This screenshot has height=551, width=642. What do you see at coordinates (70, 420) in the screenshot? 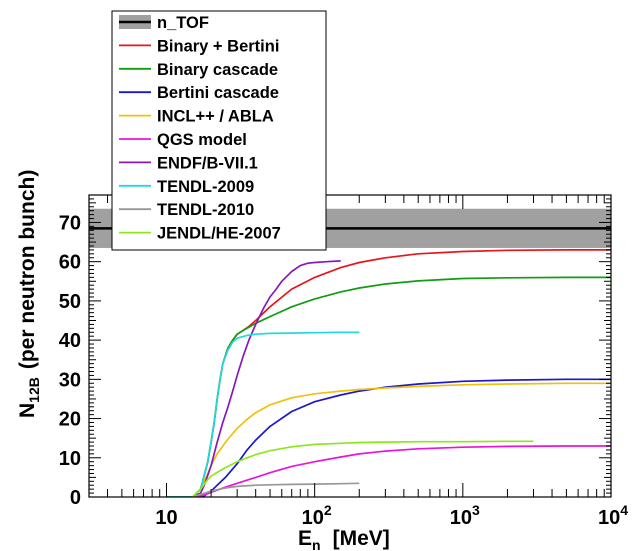
I see `y-tick-label: 20` at bounding box center [70, 420].